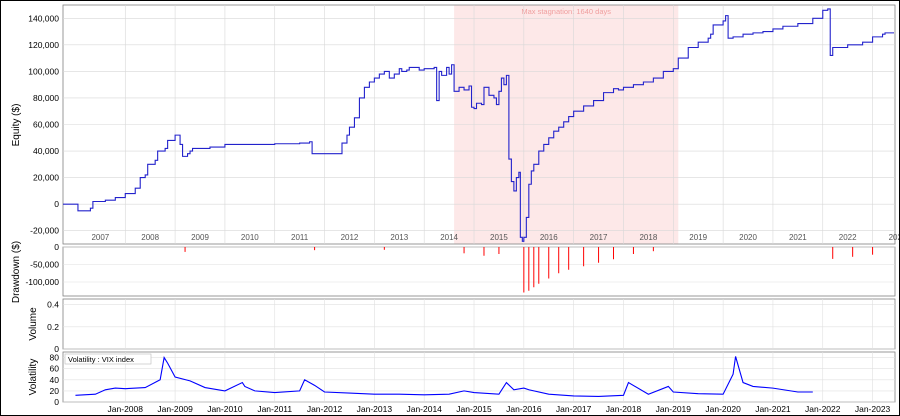 This screenshot has width=900, height=416. What do you see at coordinates (444, 376) in the screenshot?
I see `volatility-line` at bounding box center [444, 376].